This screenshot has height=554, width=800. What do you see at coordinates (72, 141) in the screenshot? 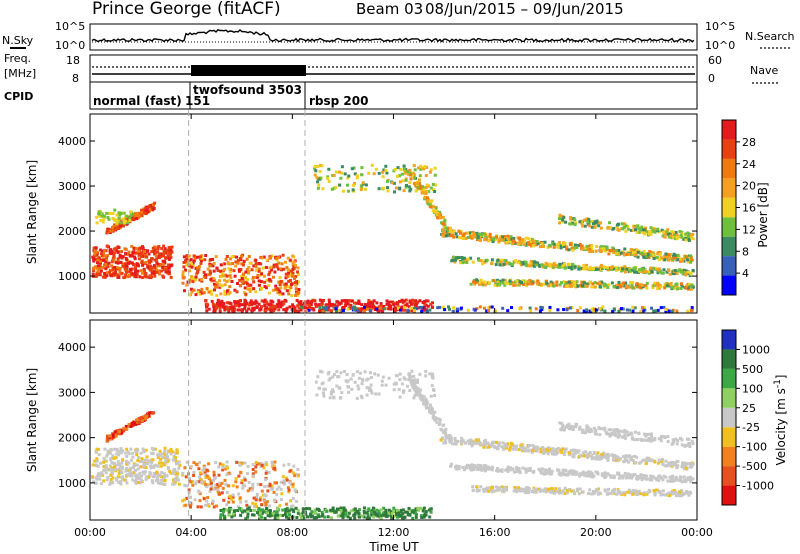
I see `power-y-tick-label: 4000` at bounding box center [72, 141].